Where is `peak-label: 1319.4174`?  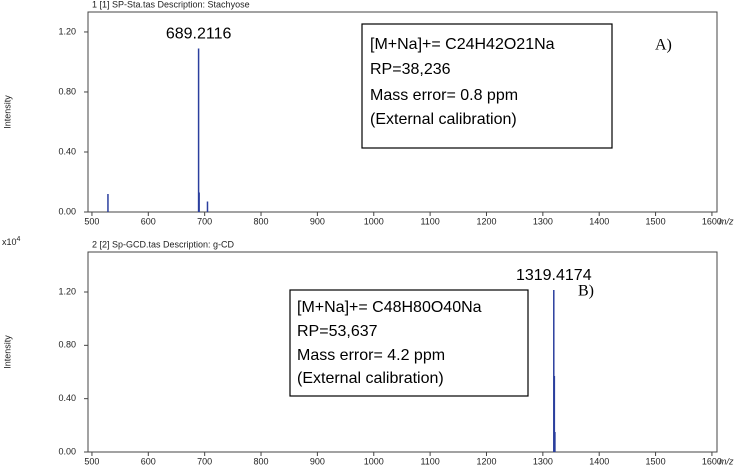
peak-label: 1319.4174 is located at coordinates (554, 275).